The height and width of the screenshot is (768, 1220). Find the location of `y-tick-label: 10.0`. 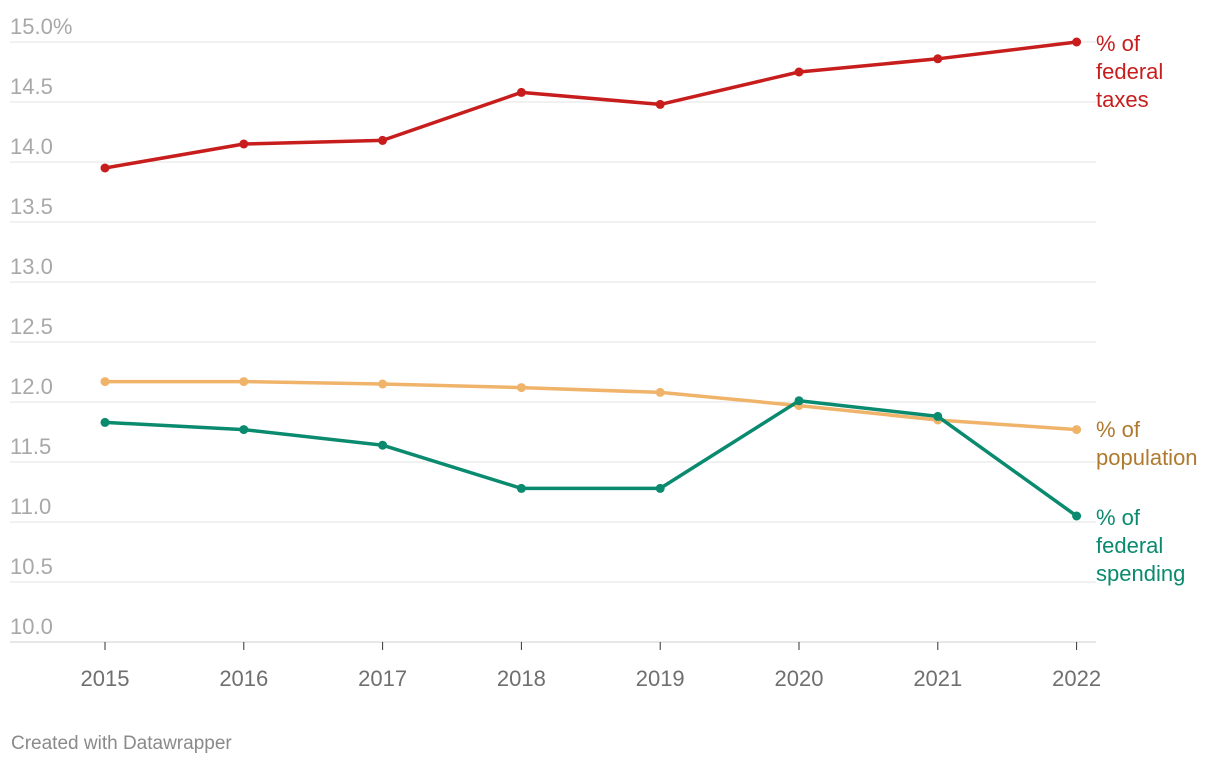

y-tick-label: 10.0 is located at coordinates (31, 626).